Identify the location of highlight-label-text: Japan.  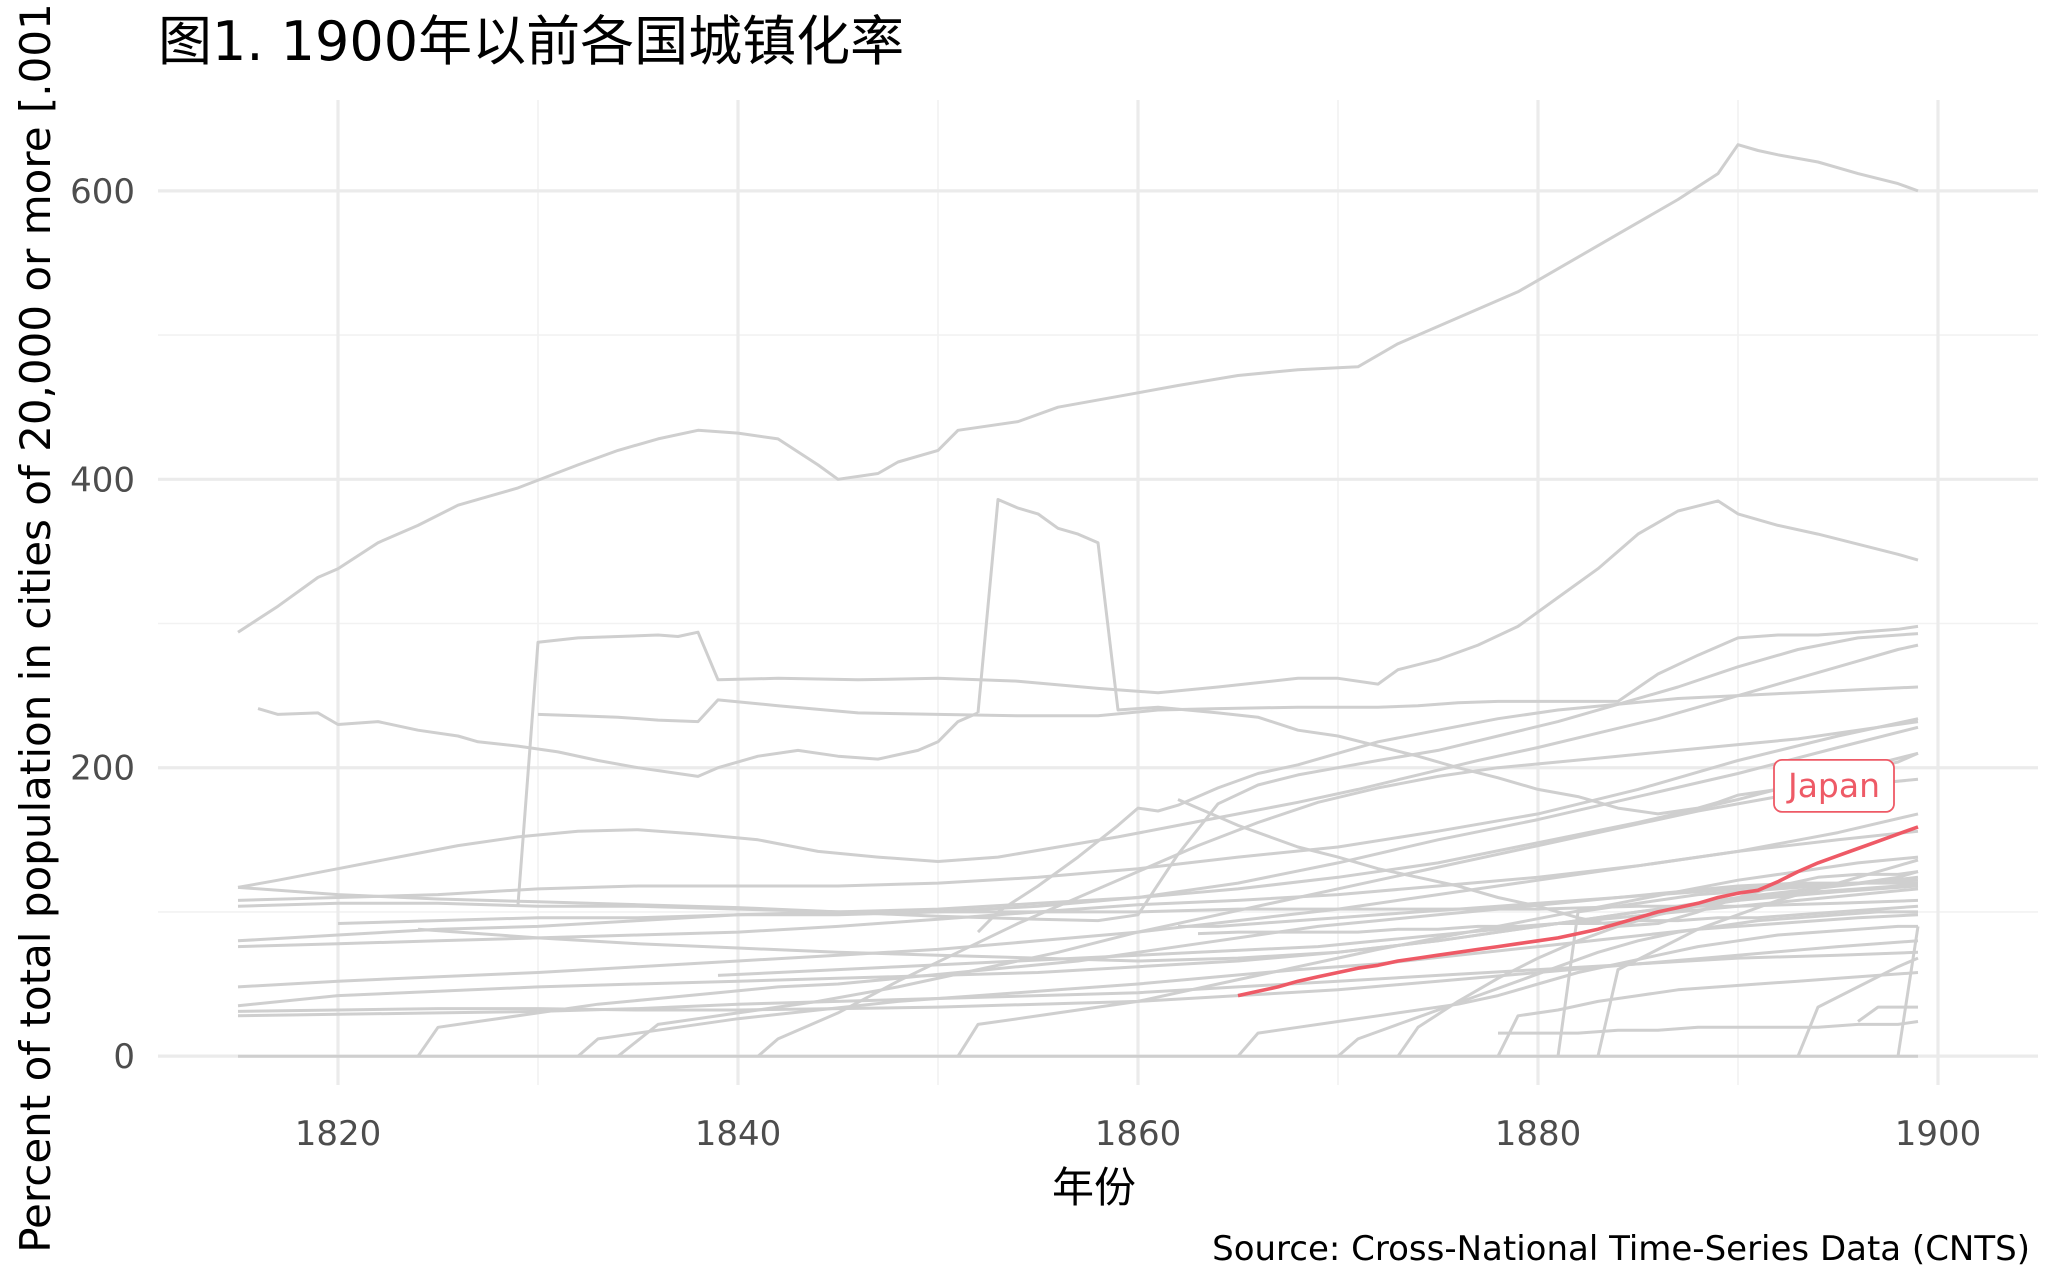
(1833, 785).